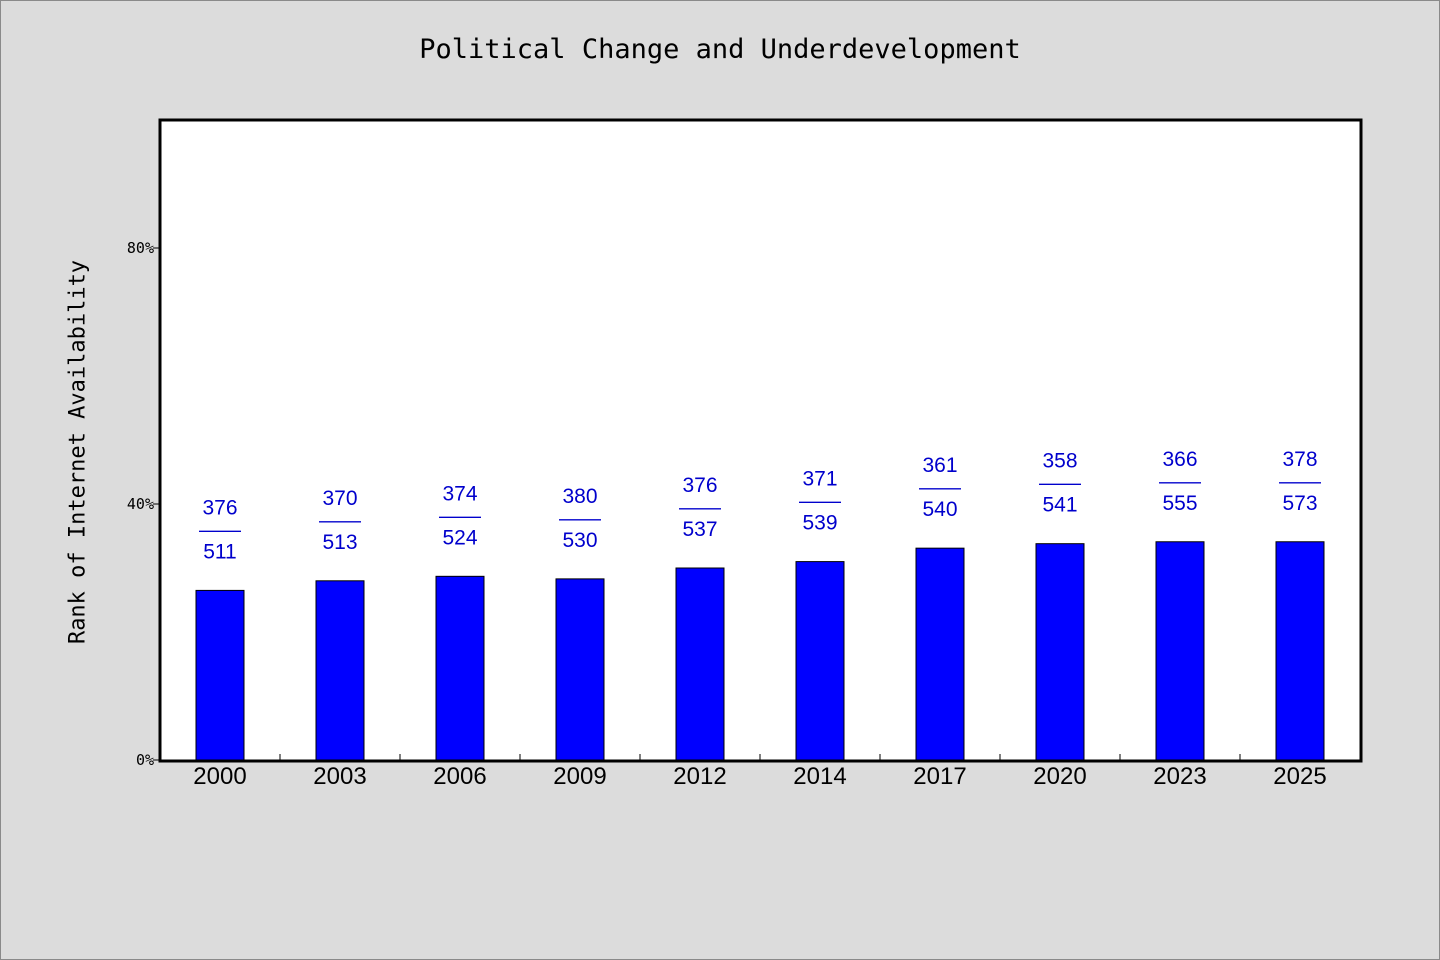 The image size is (1440, 960). What do you see at coordinates (699, 776) in the screenshot?
I see `x-tick-label: 2012` at bounding box center [699, 776].